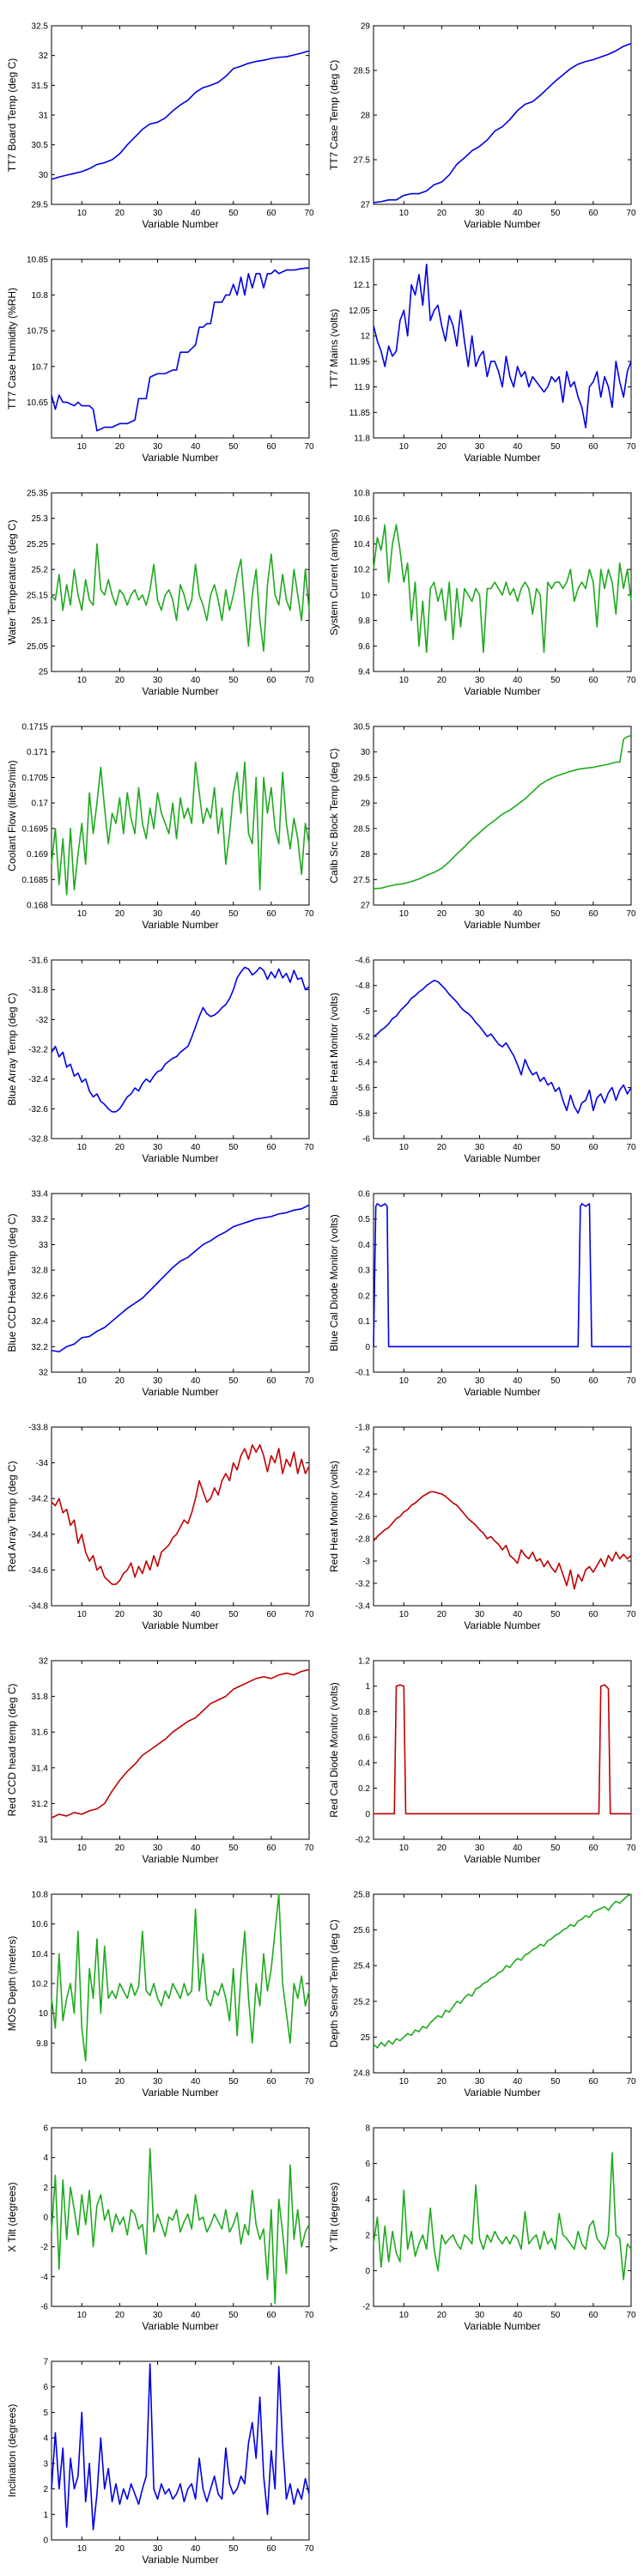 The height and width of the screenshot is (2576, 644). I want to click on y-tick-label: -31.6, so click(38, 962).